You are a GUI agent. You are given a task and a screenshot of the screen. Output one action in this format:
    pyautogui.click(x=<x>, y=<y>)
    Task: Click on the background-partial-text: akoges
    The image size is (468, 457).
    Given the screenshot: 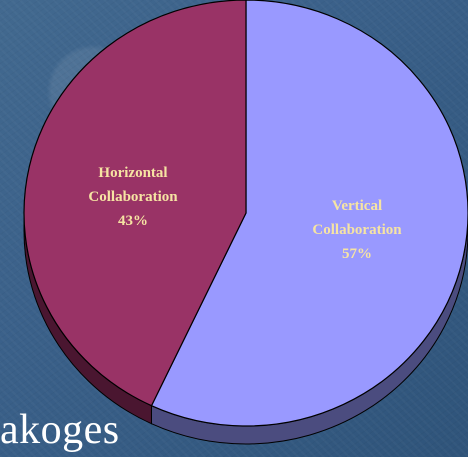 What is the action you would take?
    pyautogui.click(x=60, y=430)
    